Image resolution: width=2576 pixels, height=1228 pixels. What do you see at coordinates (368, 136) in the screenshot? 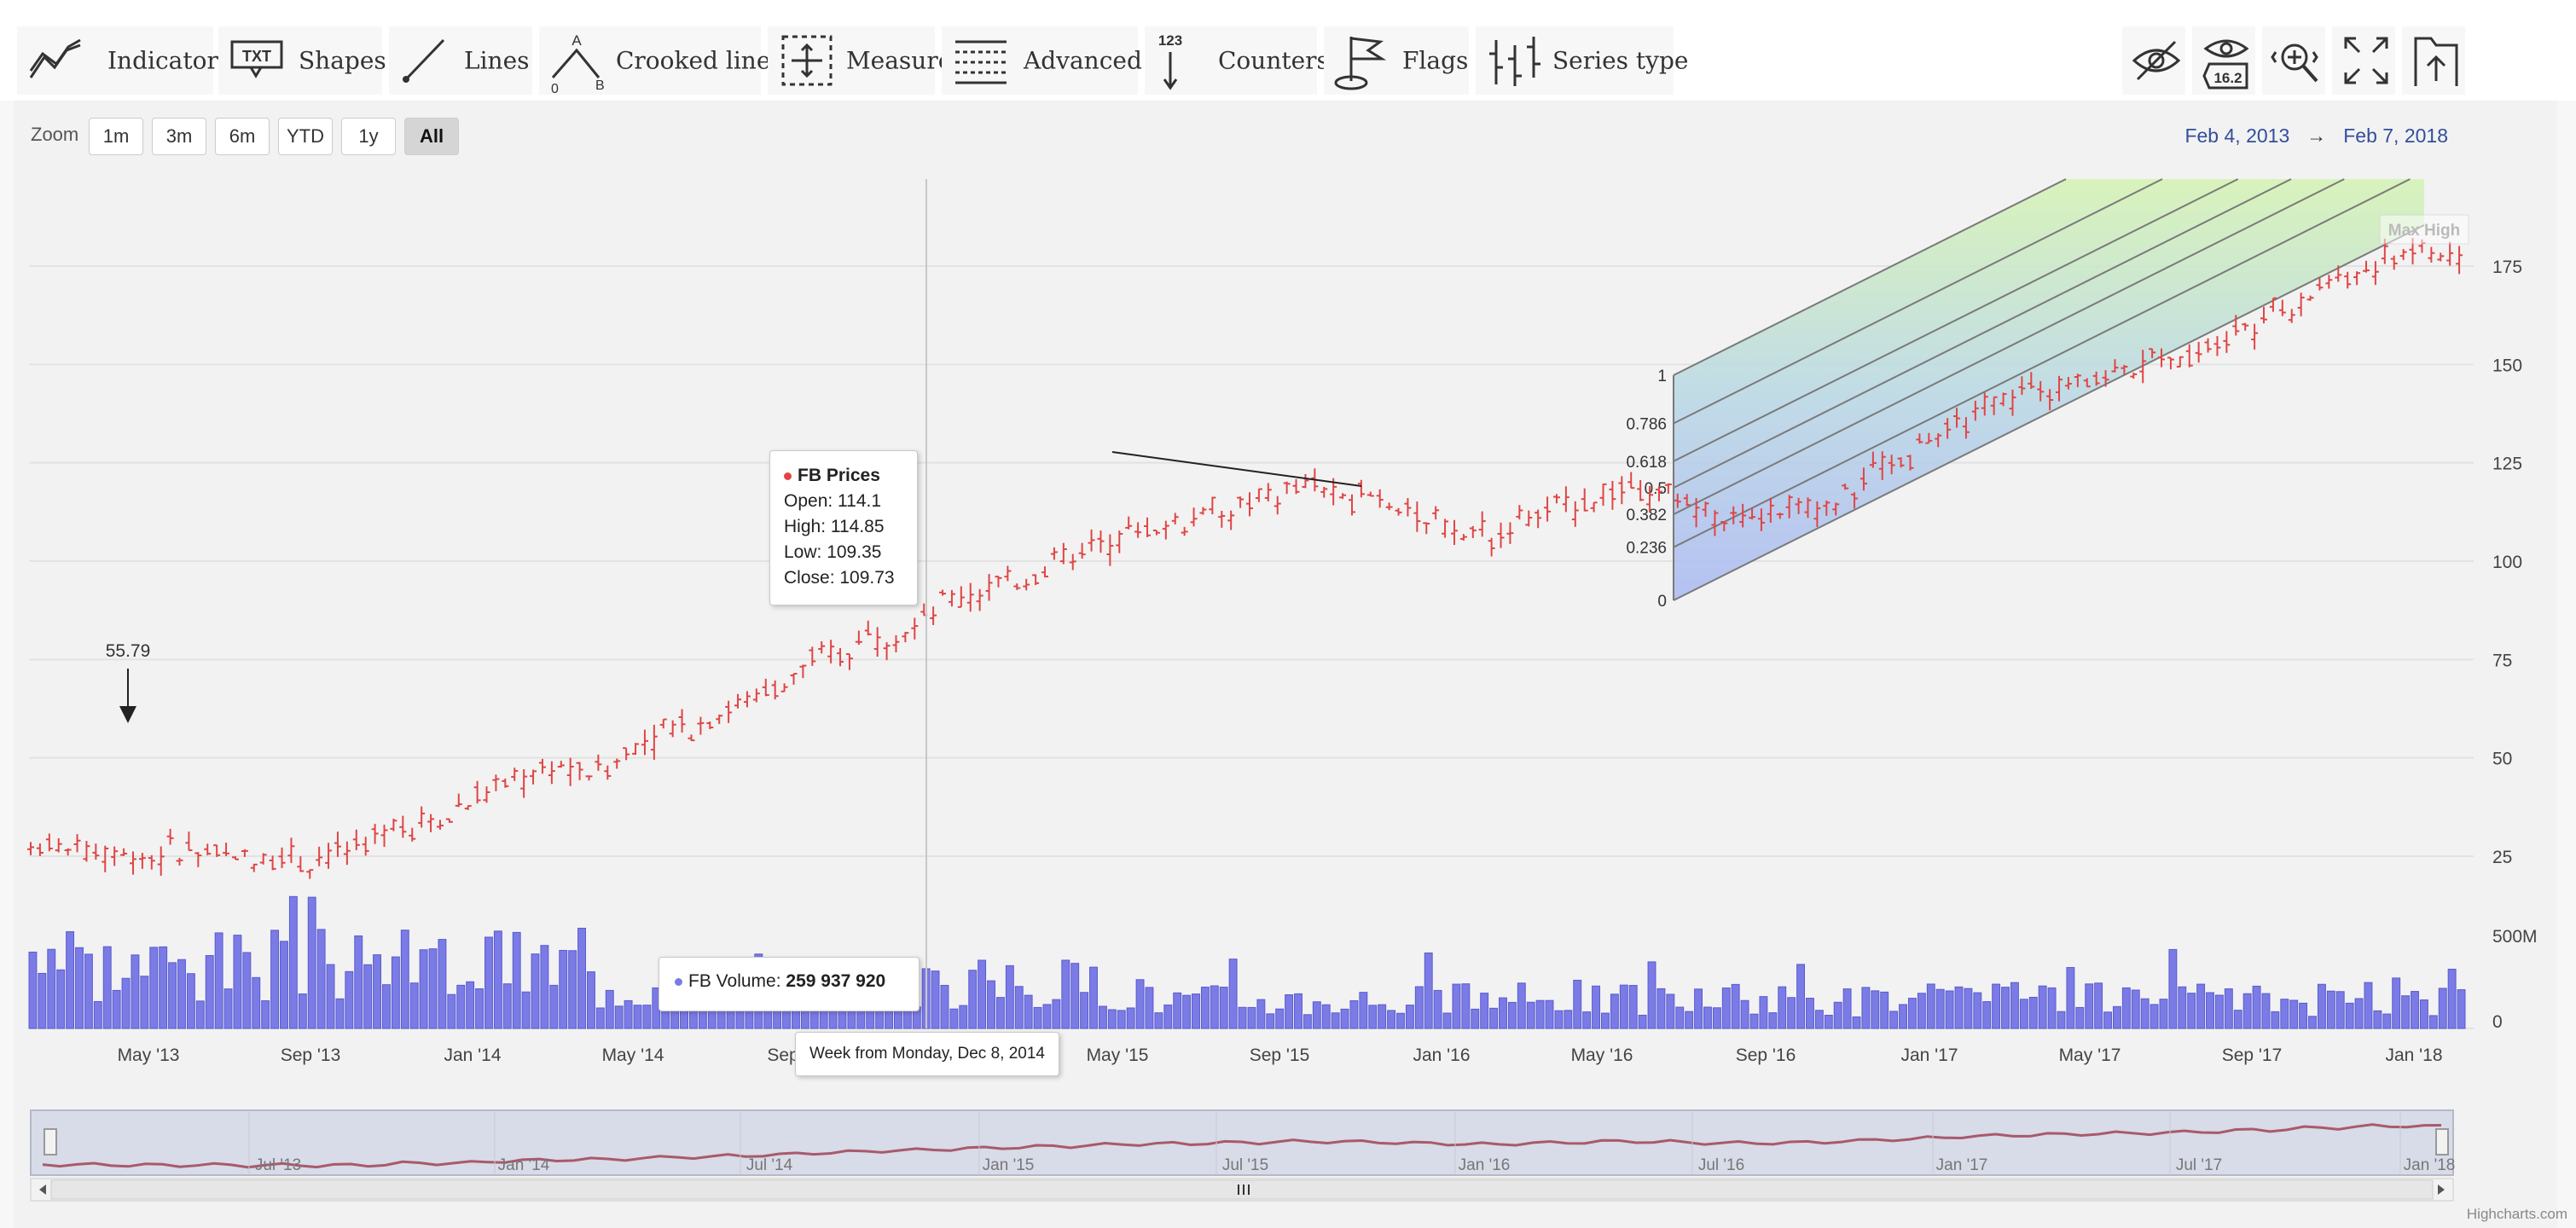
I see `zoom-1y-button: 1y` at bounding box center [368, 136].